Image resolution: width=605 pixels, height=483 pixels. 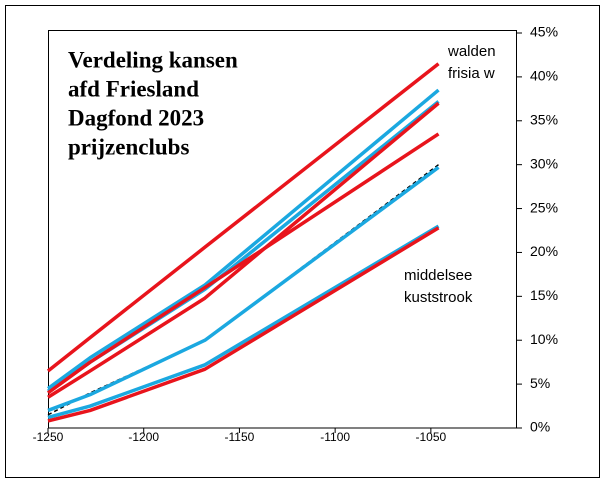 What do you see at coordinates (438, 297) in the screenshot?
I see `annotation: kuststrook` at bounding box center [438, 297].